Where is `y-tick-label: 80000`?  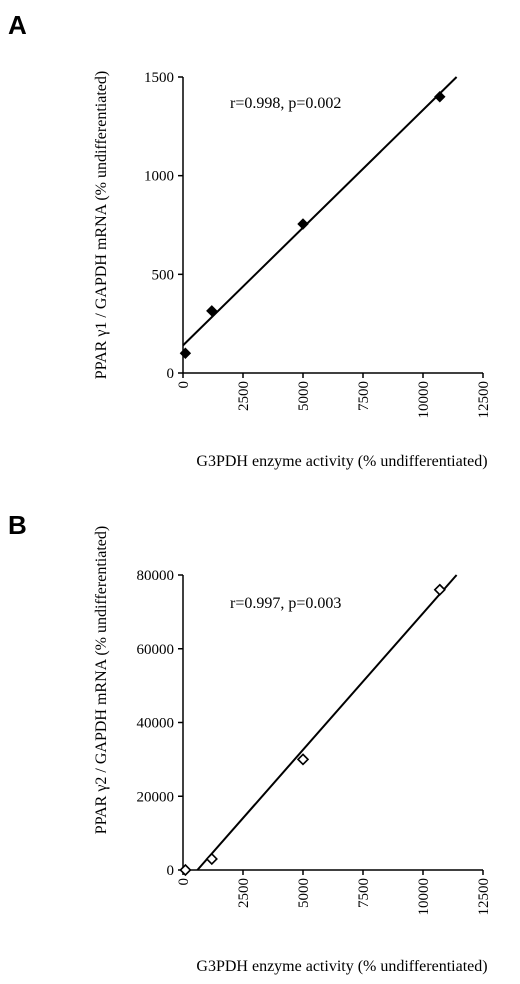 y-tick-label: 80000 is located at coordinates (156, 576).